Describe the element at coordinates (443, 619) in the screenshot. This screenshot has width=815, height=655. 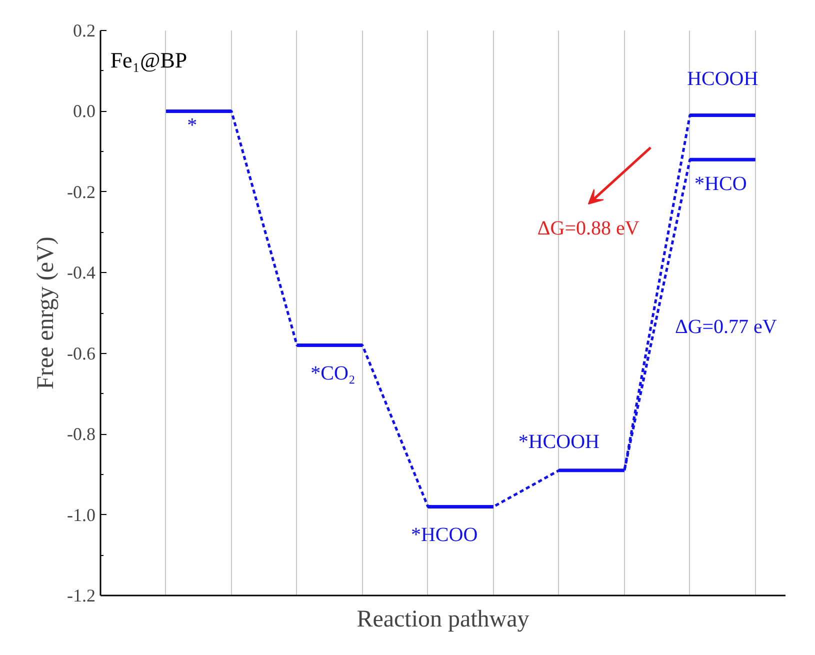
I see `x-axis-title: Reaction pathway` at that location.